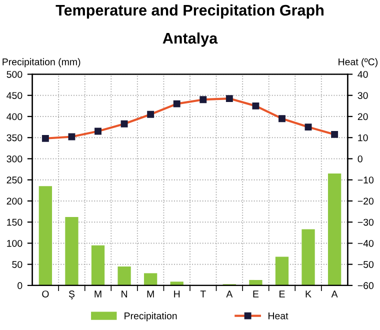  Describe the element at coordinates (14, 222) in the screenshot. I see `y-tick-label: 150` at that location.